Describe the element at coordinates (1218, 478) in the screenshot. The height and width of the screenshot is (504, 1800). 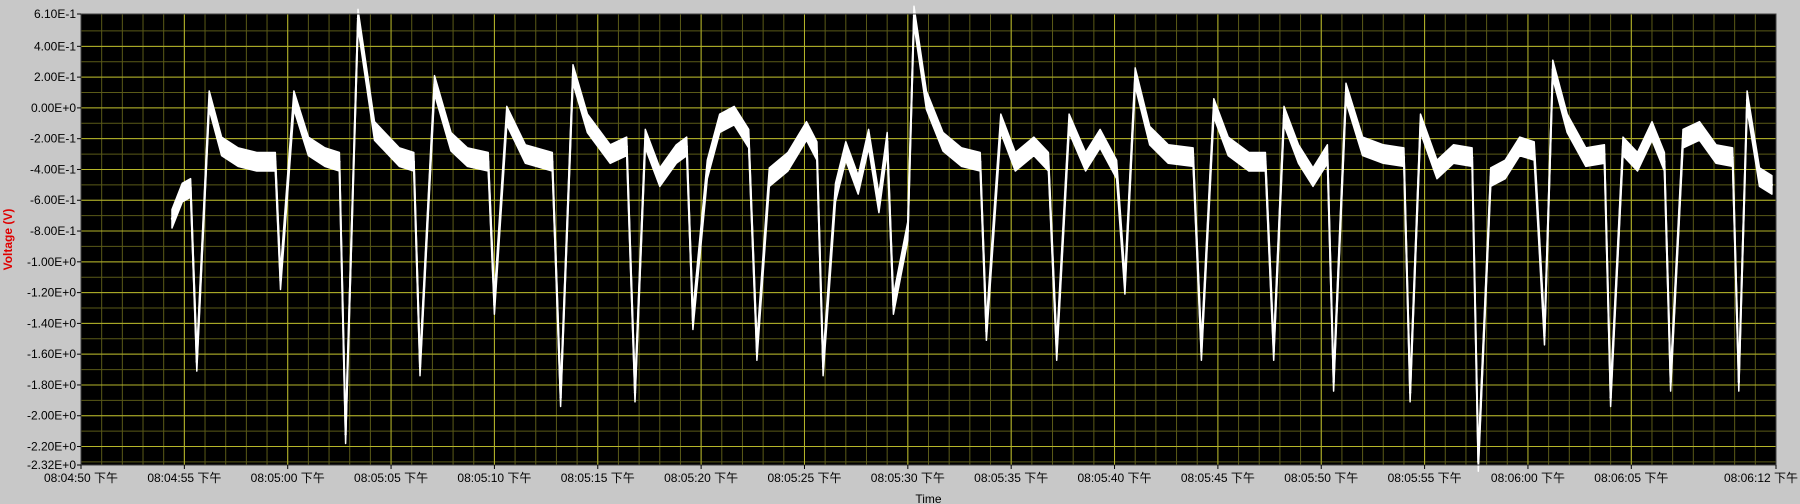
I see `x-tick-label: 08:05:45 下午` at that location.